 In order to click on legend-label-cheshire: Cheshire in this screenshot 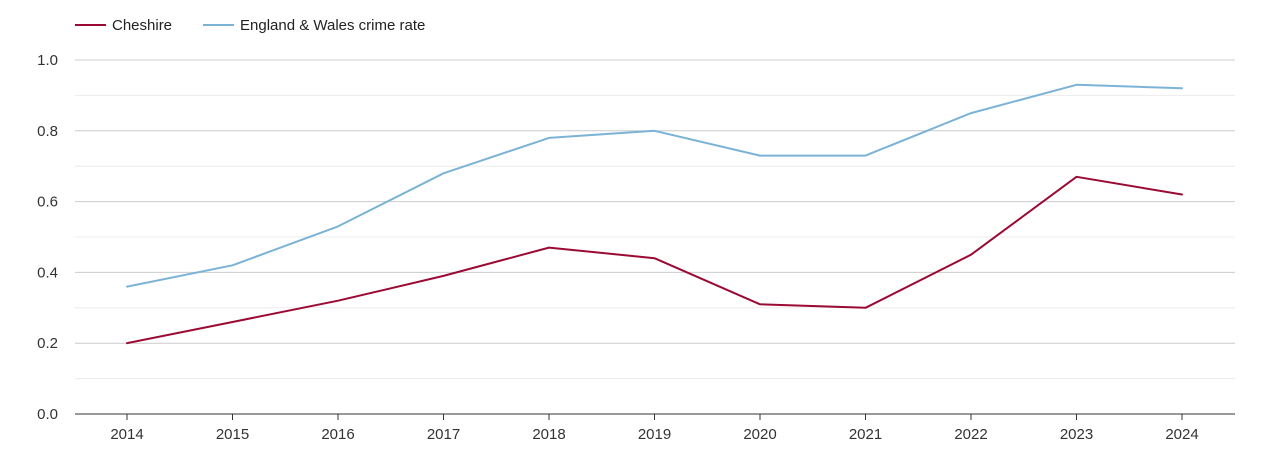, I will do `click(142, 25)`.